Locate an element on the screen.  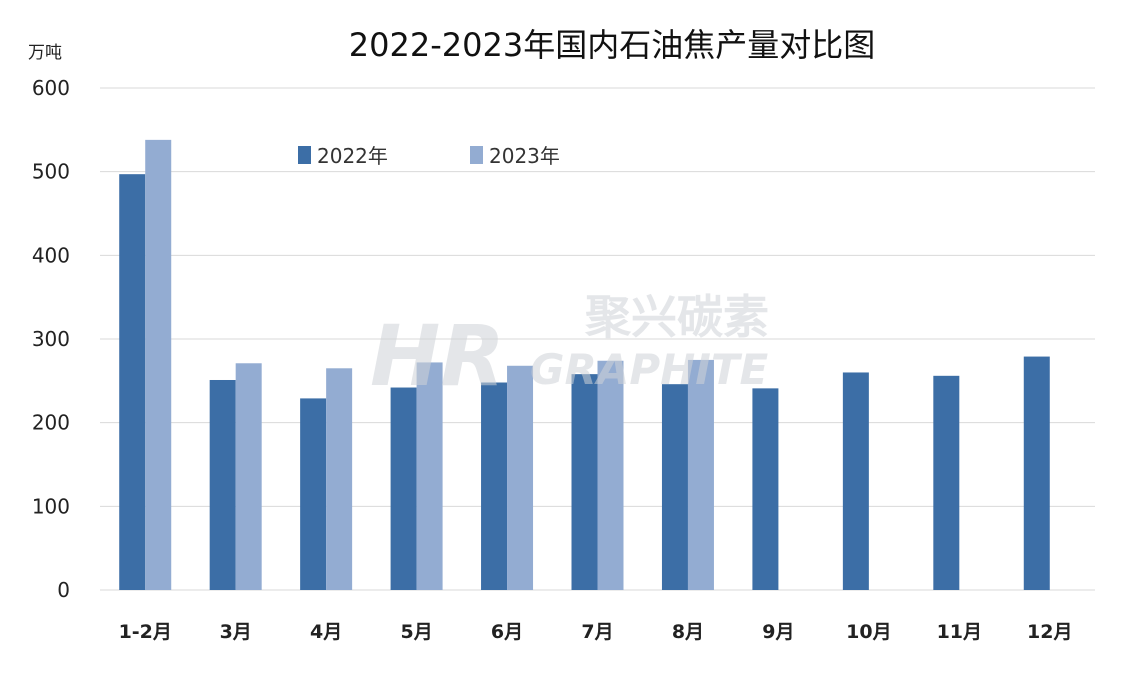
bar-2023年-4月 is located at coordinates (339, 479).